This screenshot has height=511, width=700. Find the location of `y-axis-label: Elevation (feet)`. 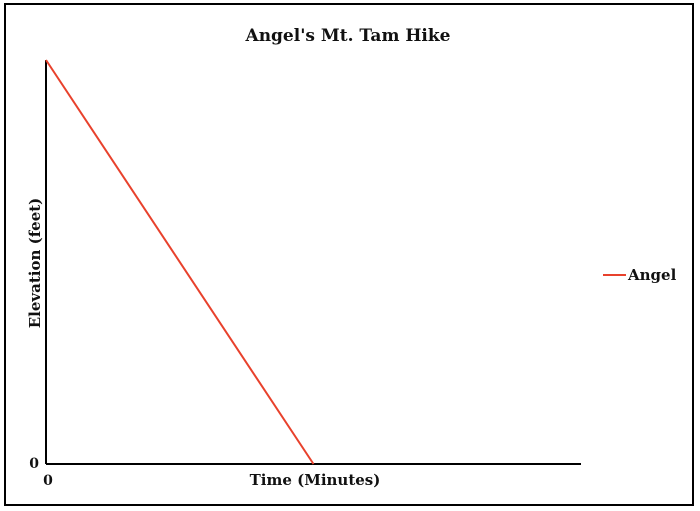

y-axis-label: Elevation (feet) is located at coordinates (35, 263).